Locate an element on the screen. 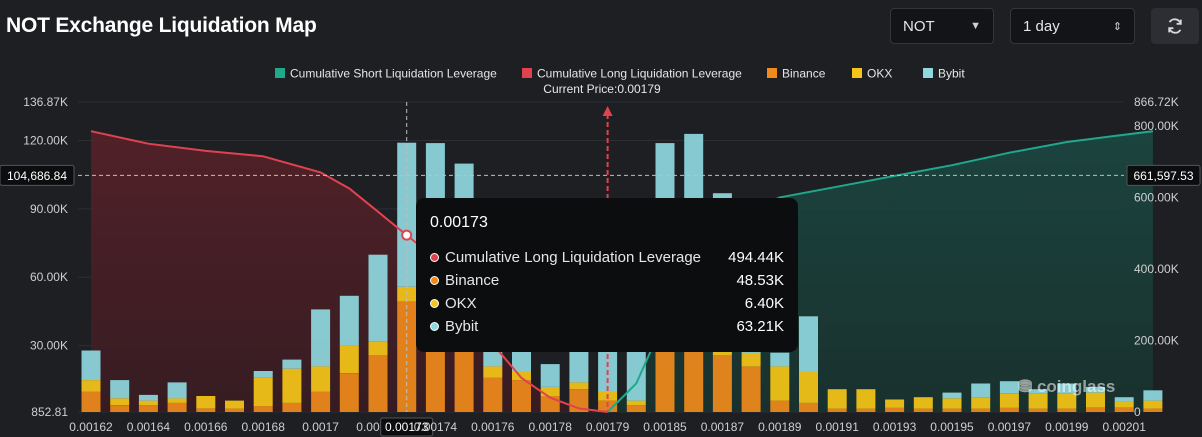 The width and height of the screenshot is (1202, 437). watermark: ⛃ coinglass is located at coordinates (1067, 386).